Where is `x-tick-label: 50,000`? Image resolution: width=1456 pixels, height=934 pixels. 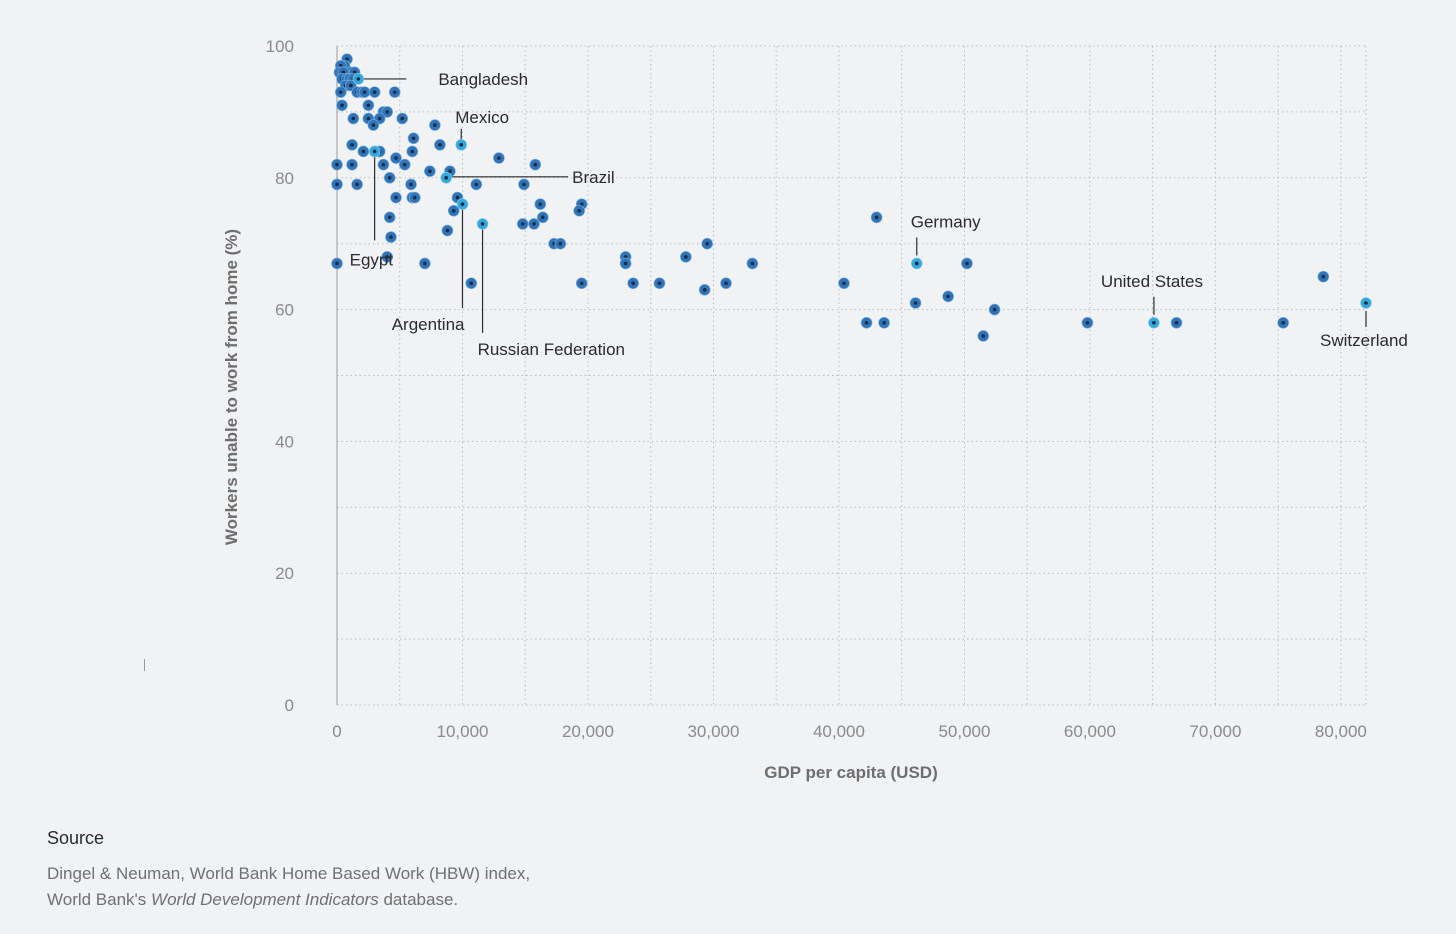 x-tick-label: 50,000 is located at coordinates (964, 731).